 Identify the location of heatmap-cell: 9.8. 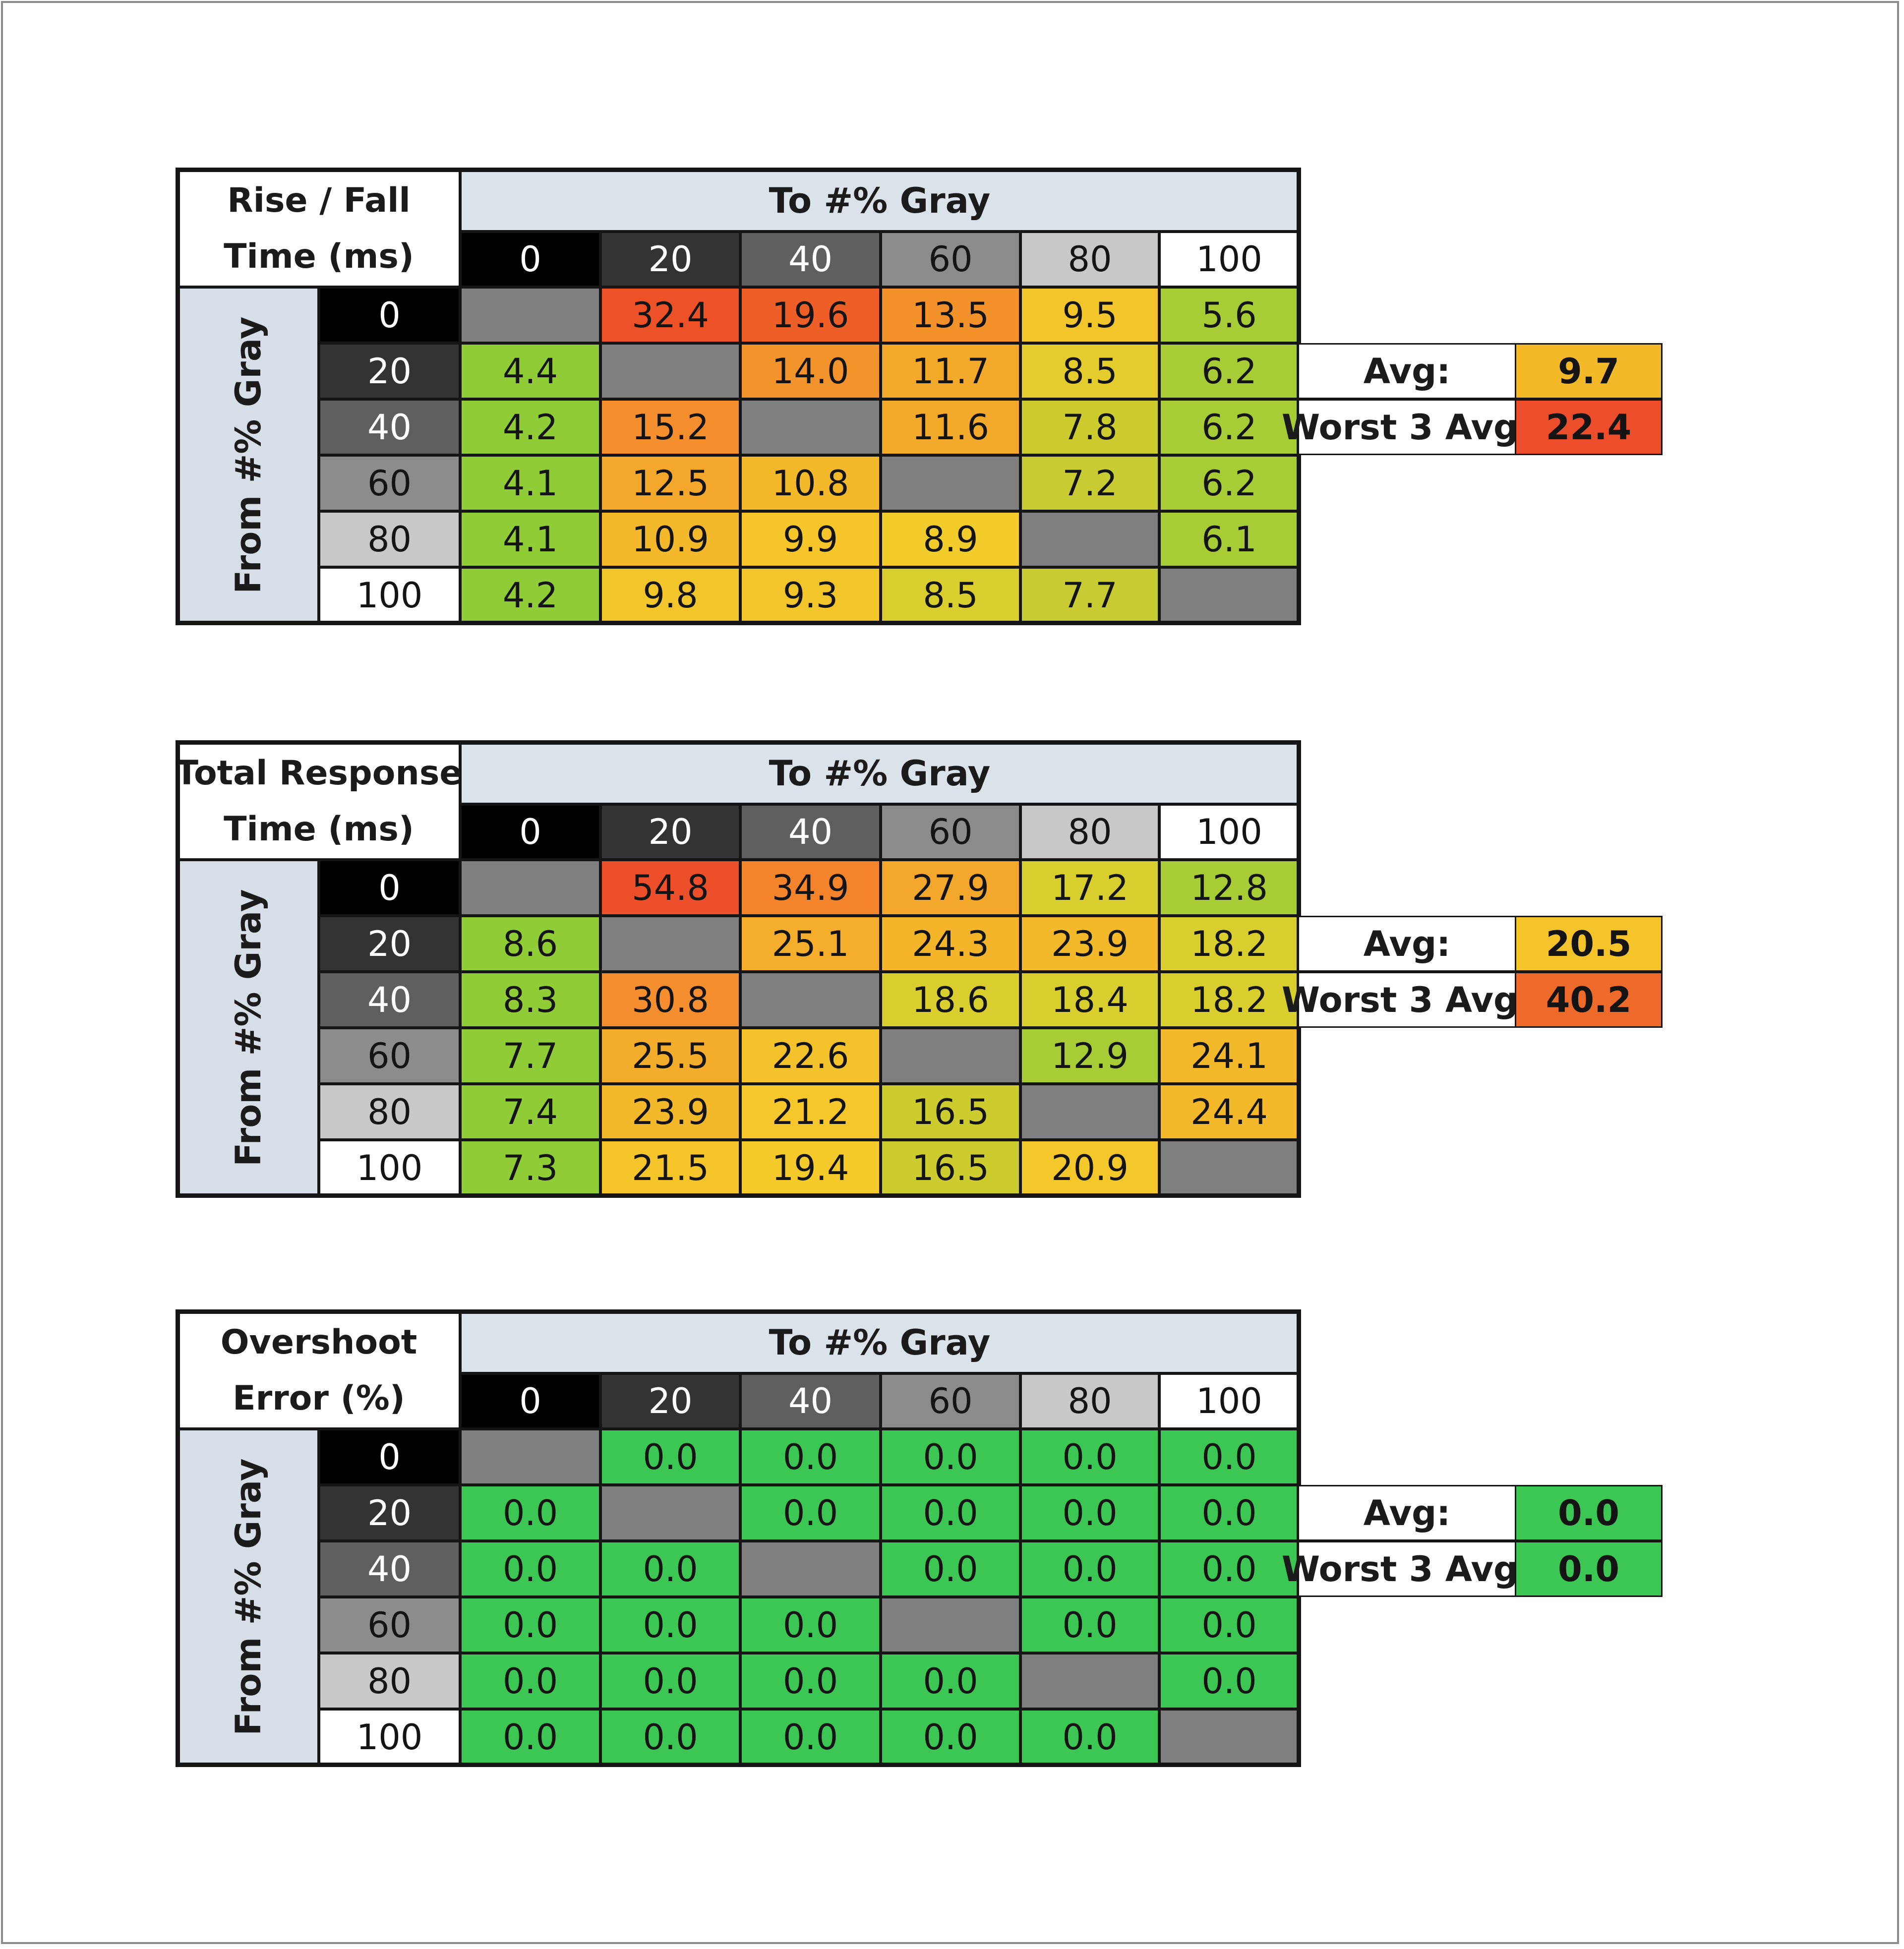
(670, 595).